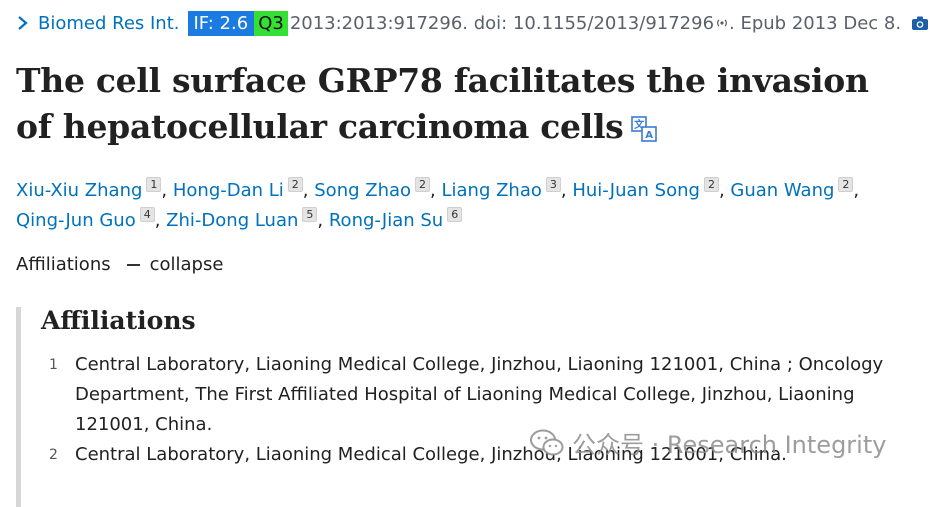 The image size is (944, 507). What do you see at coordinates (109, 23) in the screenshot?
I see `journal-link: Biomed Res Int.` at bounding box center [109, 23].